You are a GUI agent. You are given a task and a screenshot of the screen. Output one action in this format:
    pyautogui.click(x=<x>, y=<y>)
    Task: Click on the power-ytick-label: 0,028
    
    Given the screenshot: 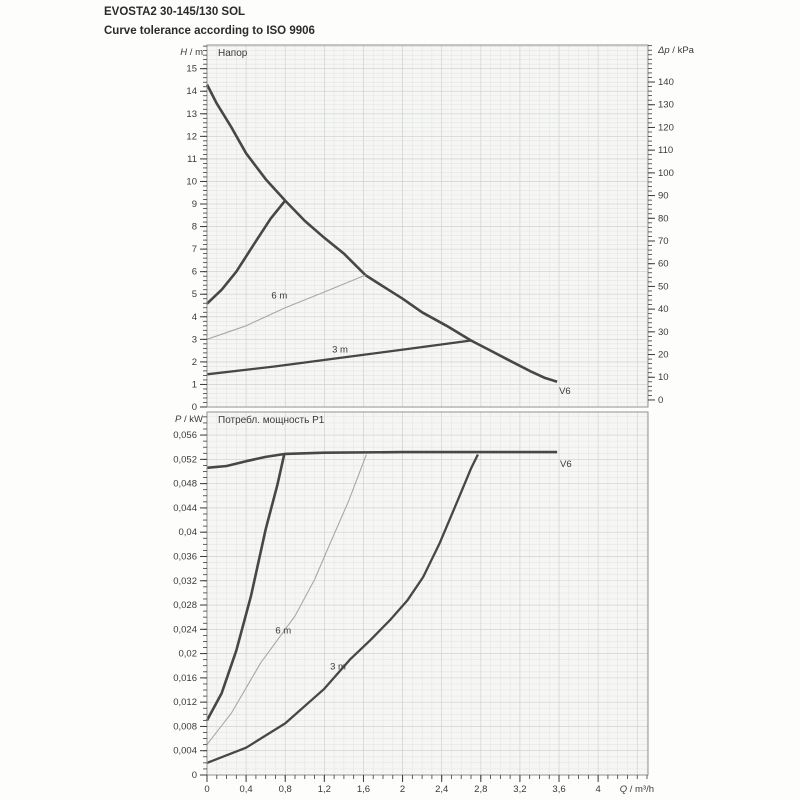 What is the action you would take?
    pyautogui.click(x=185, y=605)
    